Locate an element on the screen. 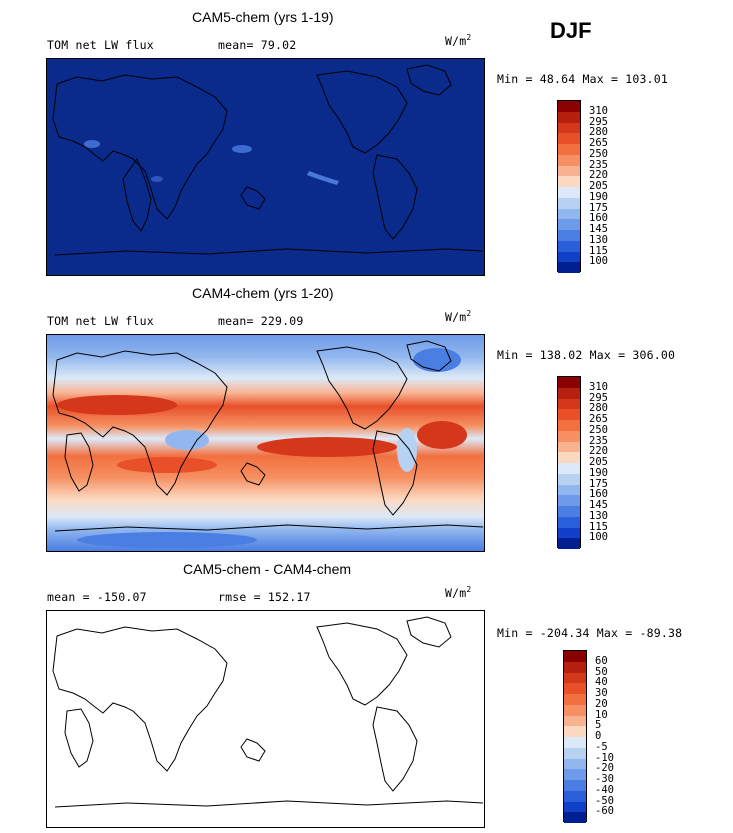  colorbar-tick-label: -30 is located at coordinates (604, 779).